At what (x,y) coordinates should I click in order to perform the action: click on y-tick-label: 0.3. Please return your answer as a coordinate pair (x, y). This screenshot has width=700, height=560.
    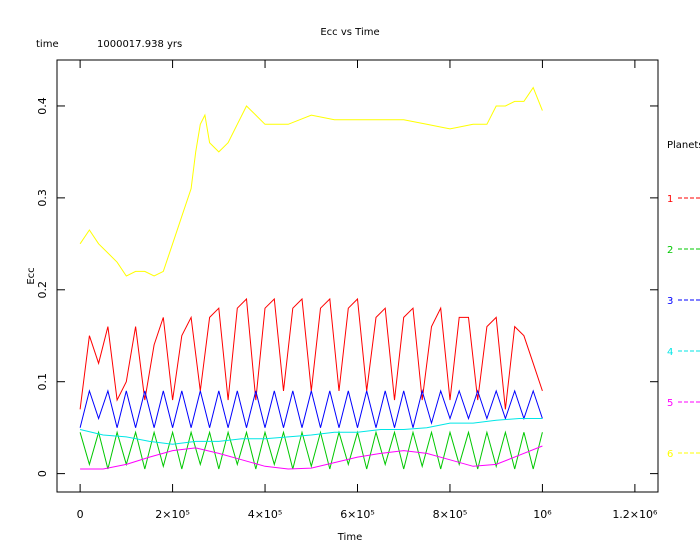
    Looking at the image, I should click on (42, 198).